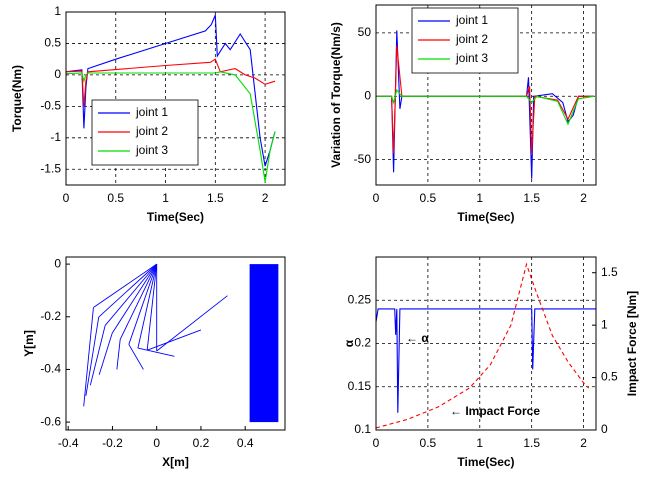  What do you see at coordinates (50, 106) in the screenshot?
I see `y-tick-label: -0.5` at bounding box center [50, 106].